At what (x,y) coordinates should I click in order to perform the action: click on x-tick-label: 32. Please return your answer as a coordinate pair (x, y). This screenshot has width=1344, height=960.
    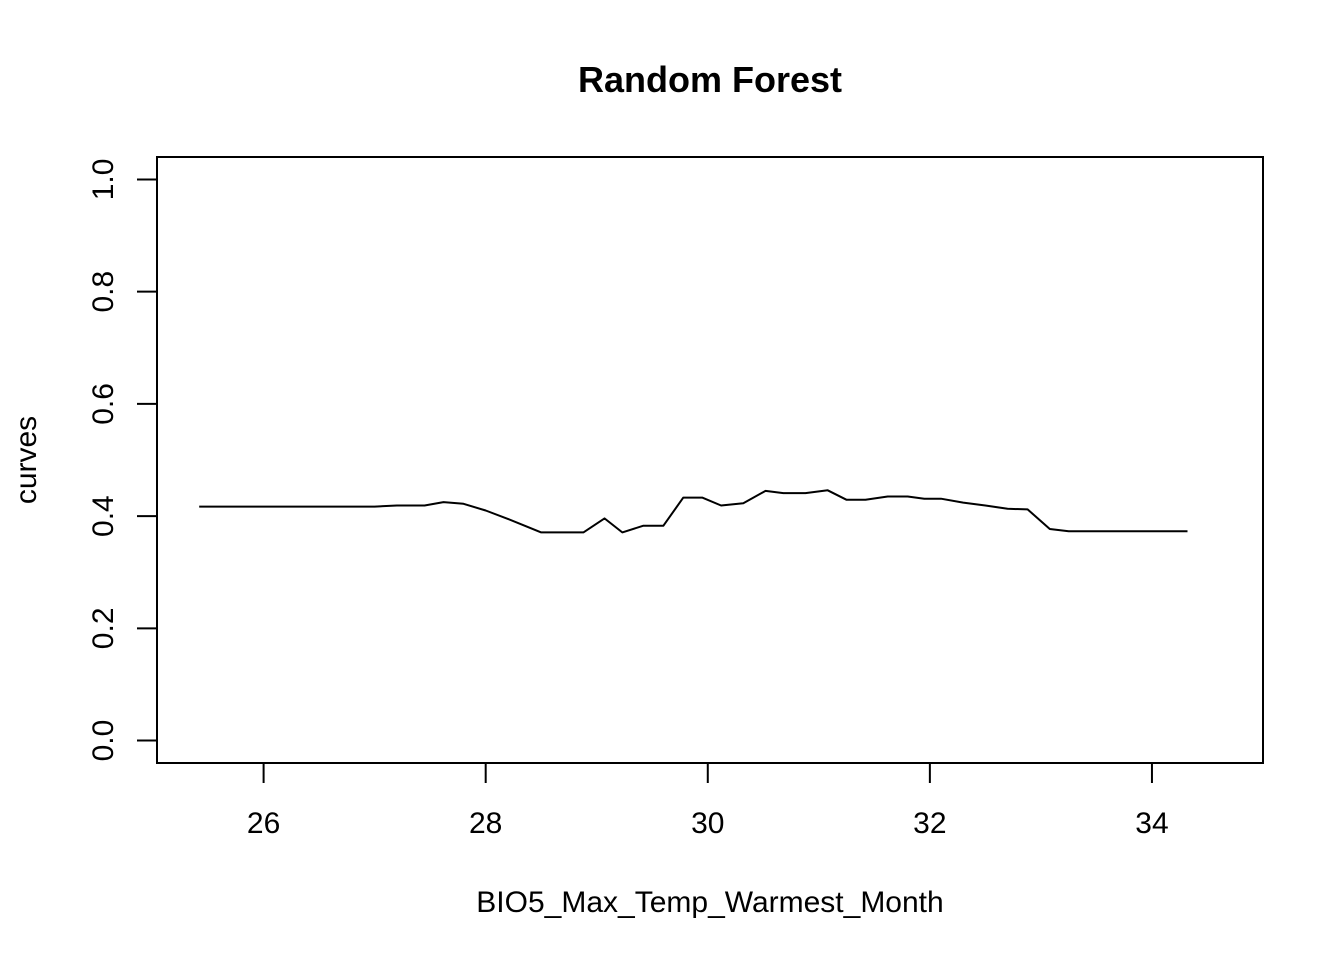
    Looking at the image, I should click on (929, 823).